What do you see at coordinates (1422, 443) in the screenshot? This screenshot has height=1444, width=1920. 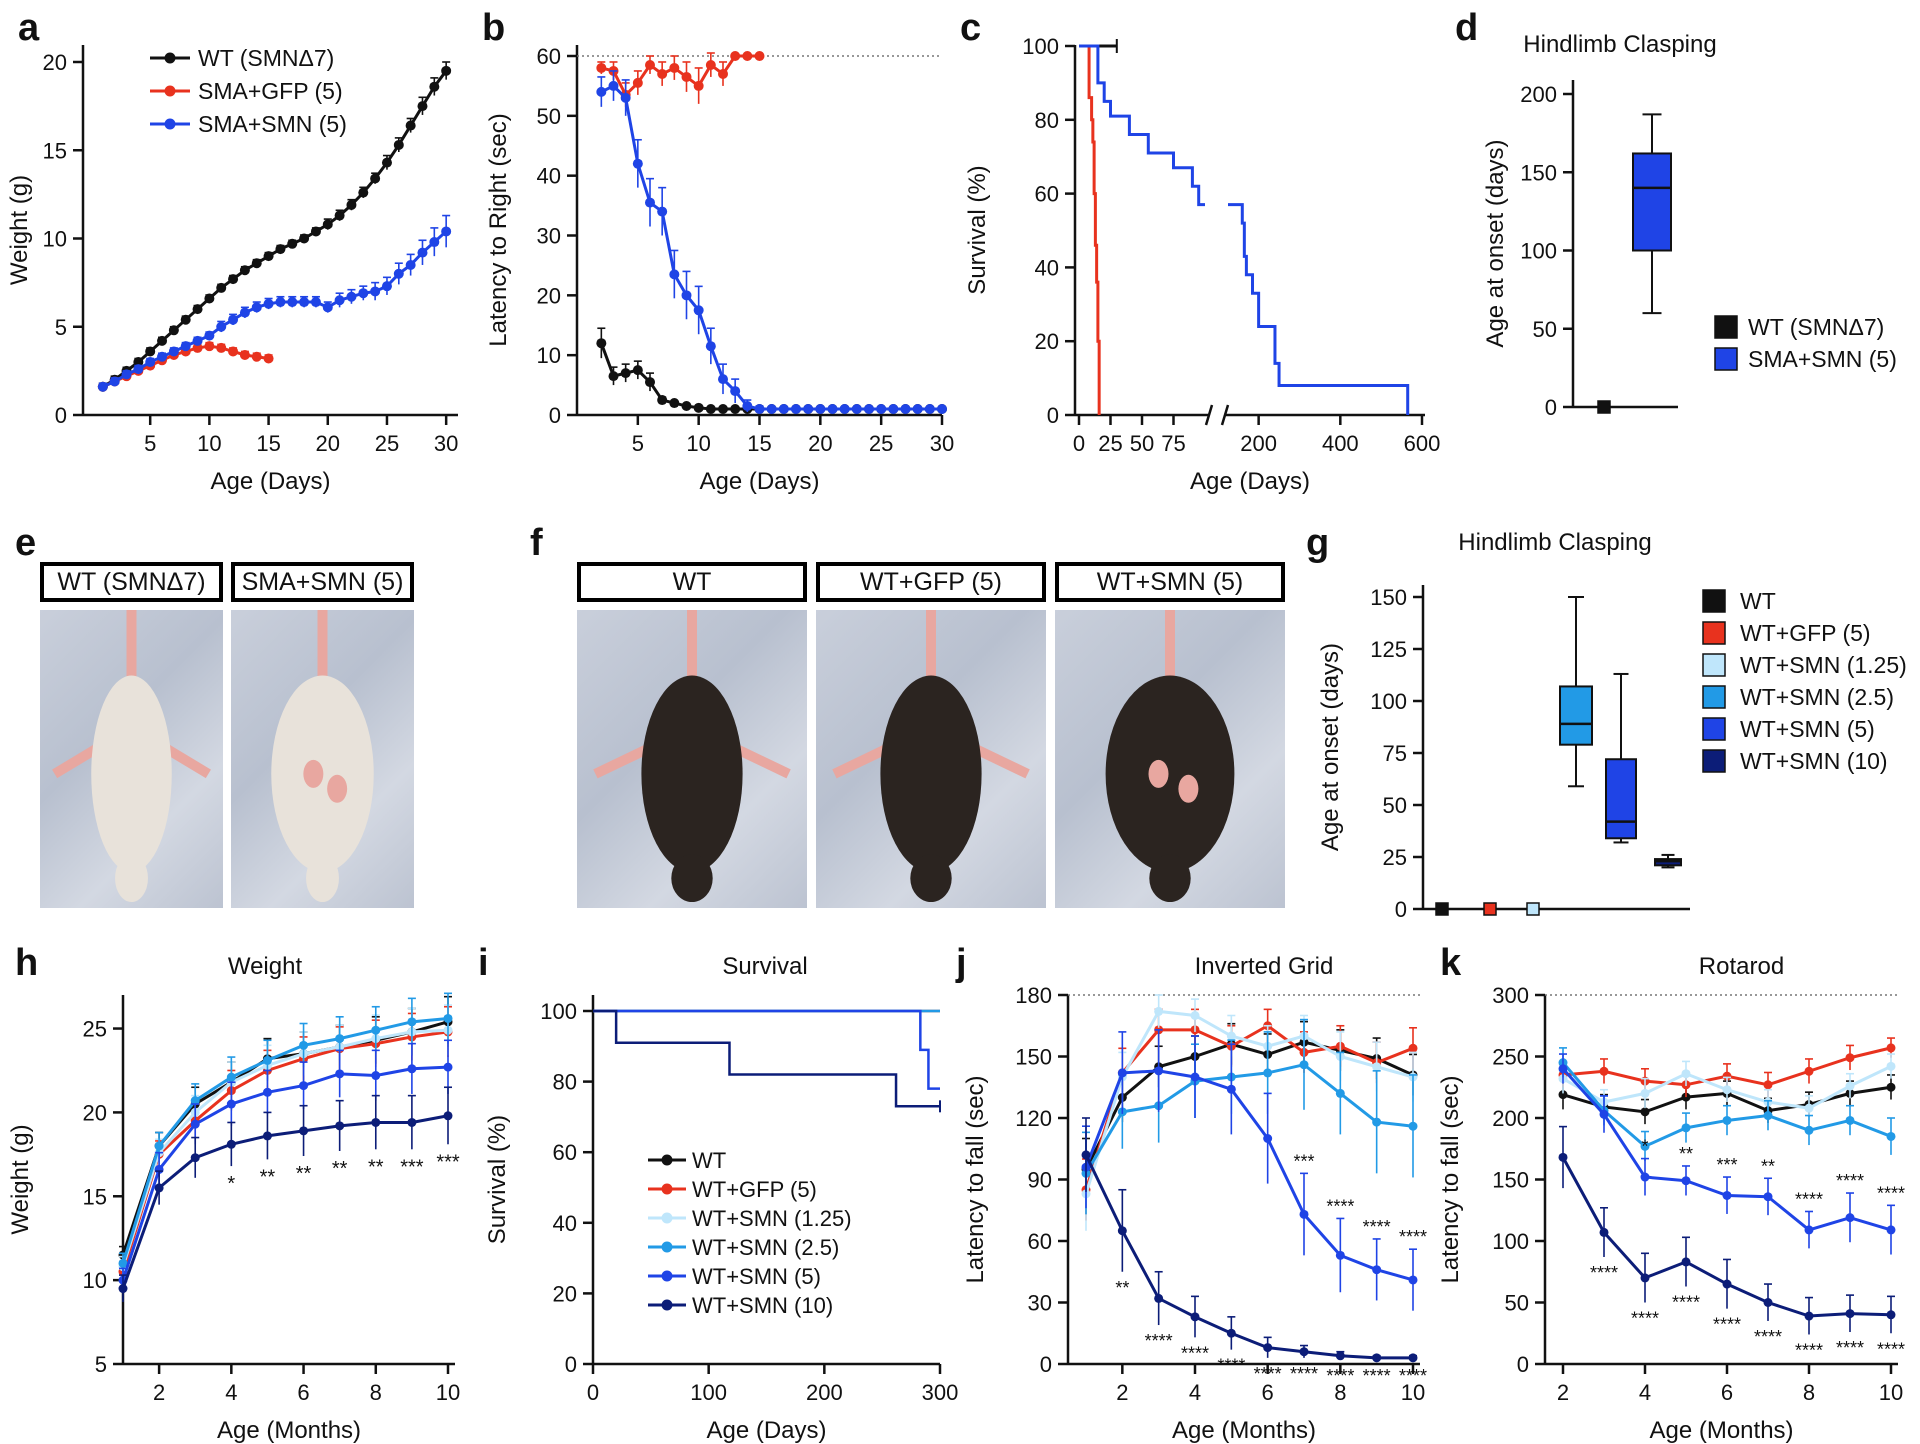 I see `x-tick-label: 600` at bounding box center [1422, 443].